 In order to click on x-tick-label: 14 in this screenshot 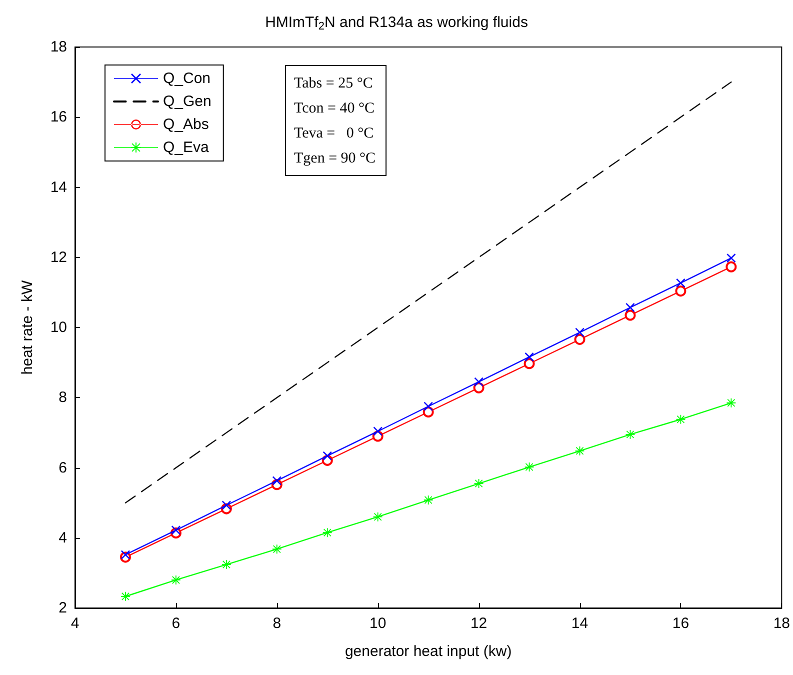, I will do `click(579, 623)`.